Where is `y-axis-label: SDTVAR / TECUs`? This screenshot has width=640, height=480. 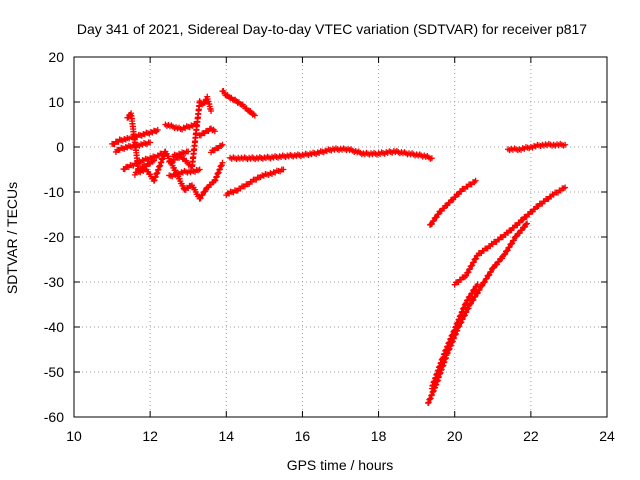 y-axis-label: SDTVAR / TECUs is located at coordinates (12, 238).